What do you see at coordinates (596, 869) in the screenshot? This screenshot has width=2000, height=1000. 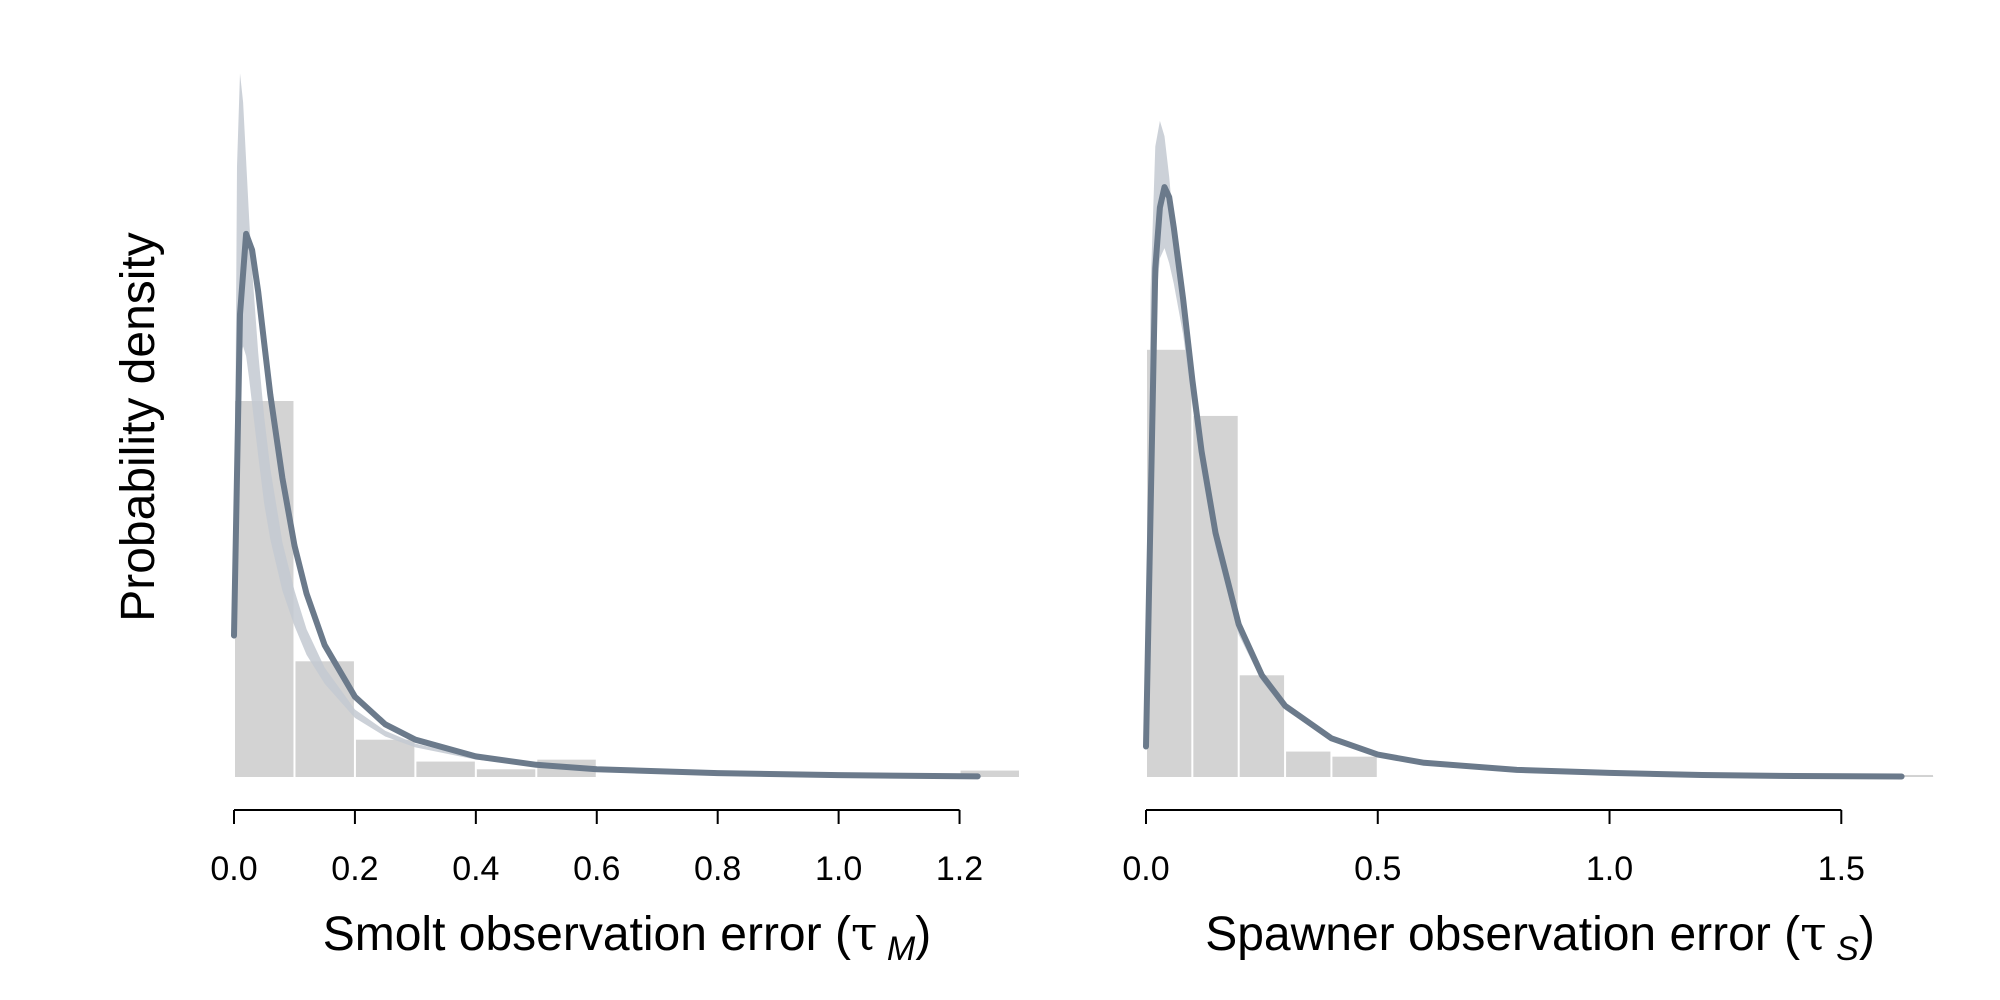 I see `x-tick-label: 0.6` at bounding box center [596, 869].